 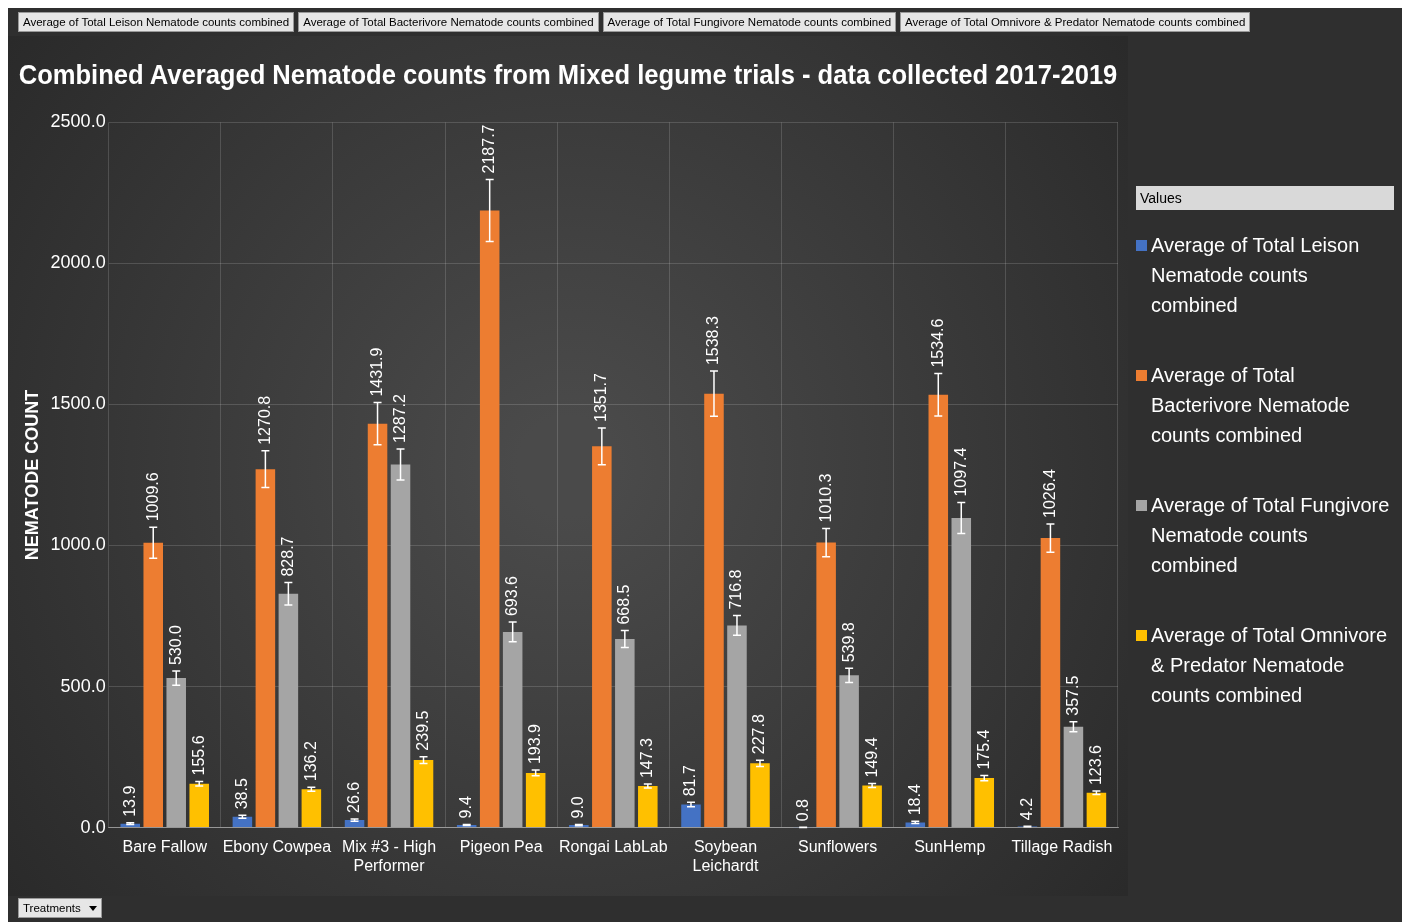 What do you see at coordinates (950, 846) in the screenshot?
I see `x-tick-label: SunHemp` at bounding box center [950, 846].